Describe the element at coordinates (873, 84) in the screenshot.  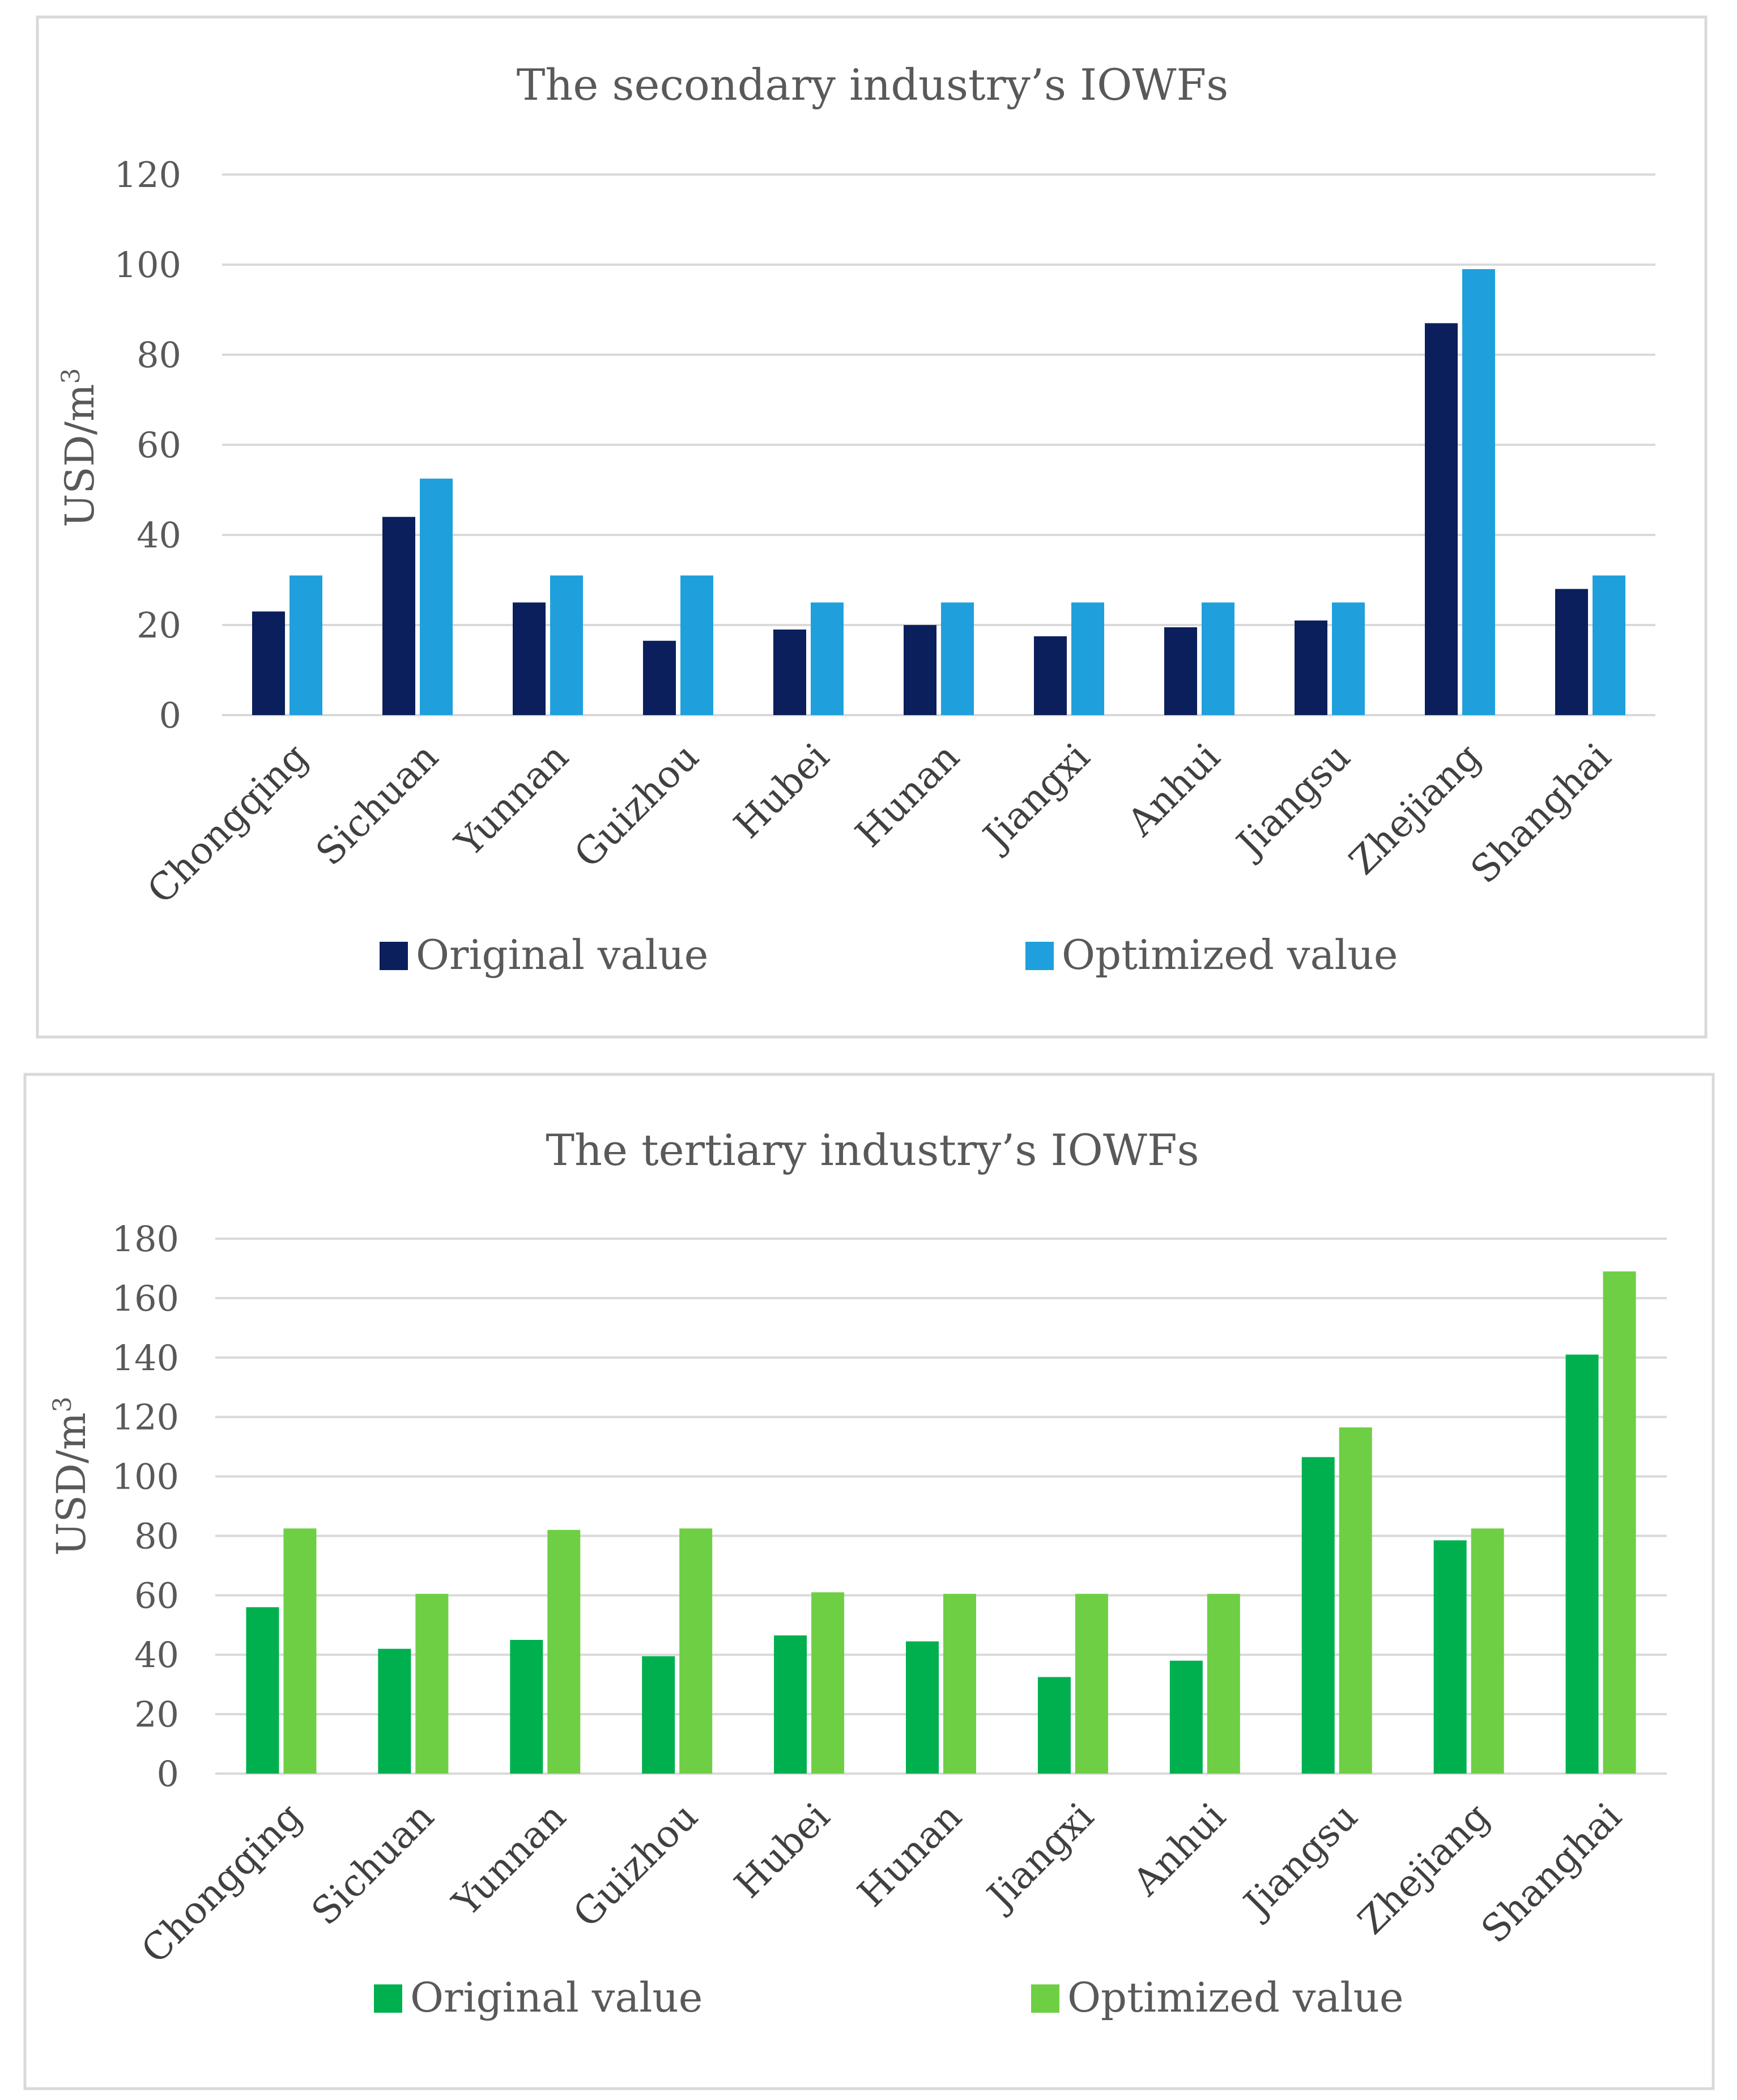
I see `chart-title: The secondary industry’s IOWFs` at that location.